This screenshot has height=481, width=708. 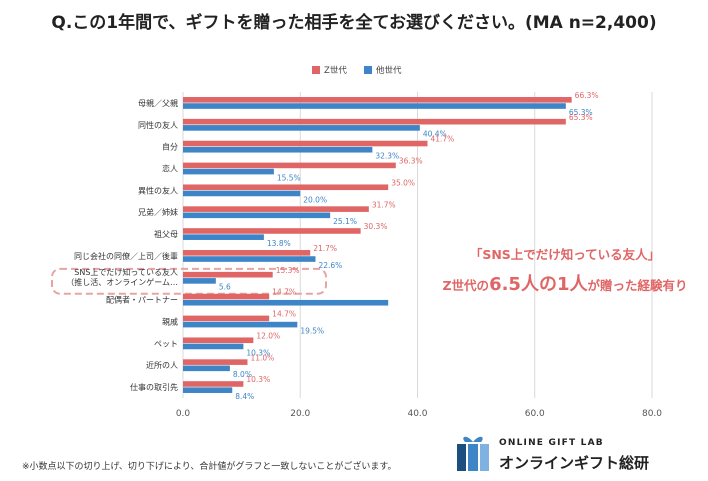 What do you see at coordinates (158, 125) in the screenshot?
I see `category-label: 同性の友人` at bounding box center [158, 125].